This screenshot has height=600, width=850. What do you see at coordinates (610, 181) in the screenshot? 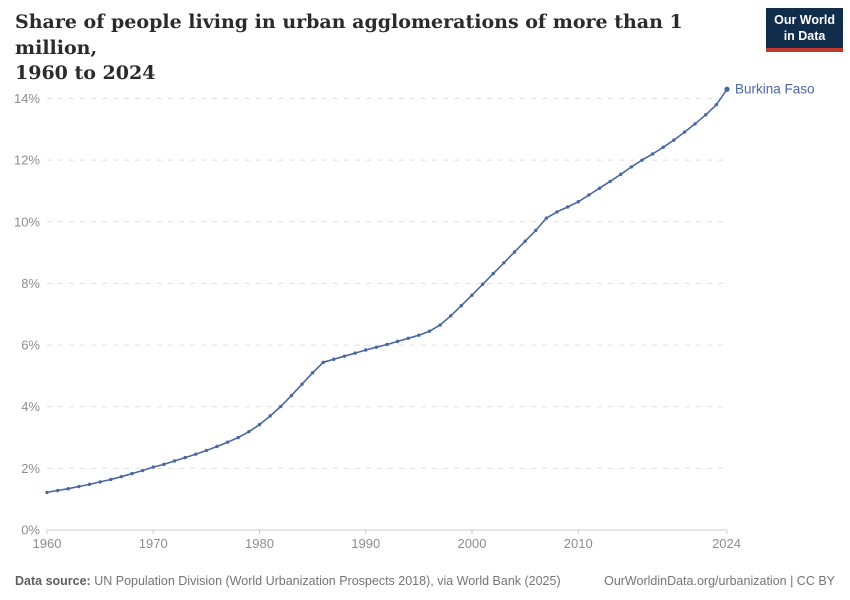
I see `data-point-2013` at bounding box center [610, 181].